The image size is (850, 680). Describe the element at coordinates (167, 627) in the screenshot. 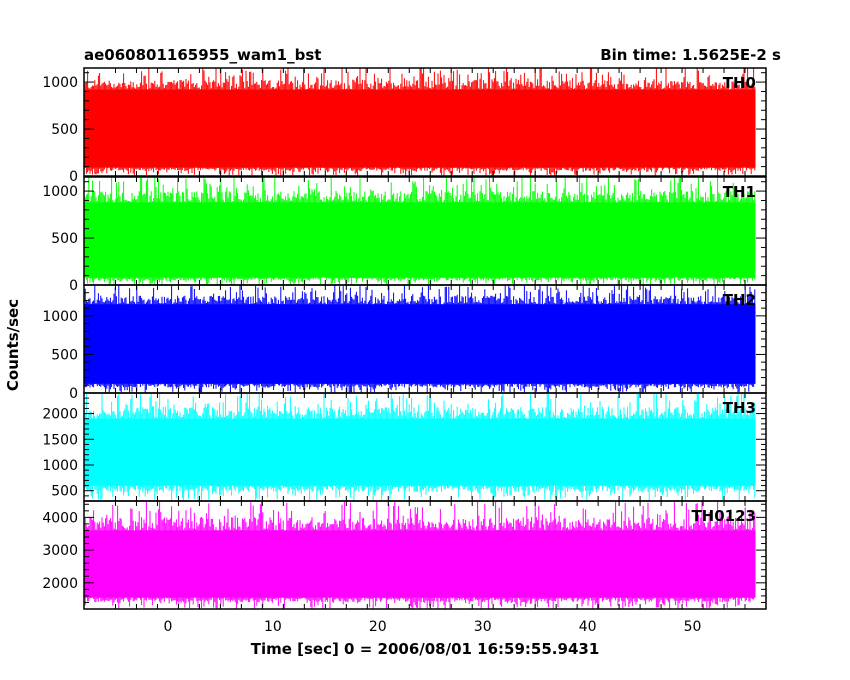

I see `x-tick-label: 0` at that location.